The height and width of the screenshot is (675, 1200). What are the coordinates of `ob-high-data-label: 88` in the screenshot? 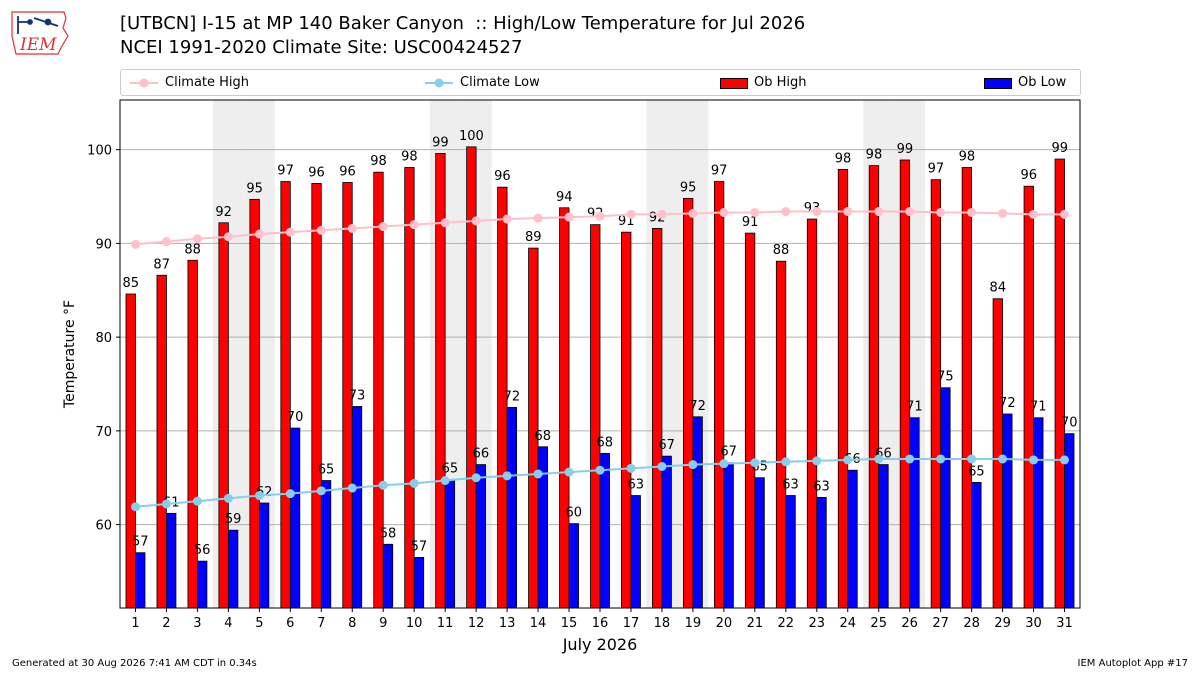 It's located at (192, 249).